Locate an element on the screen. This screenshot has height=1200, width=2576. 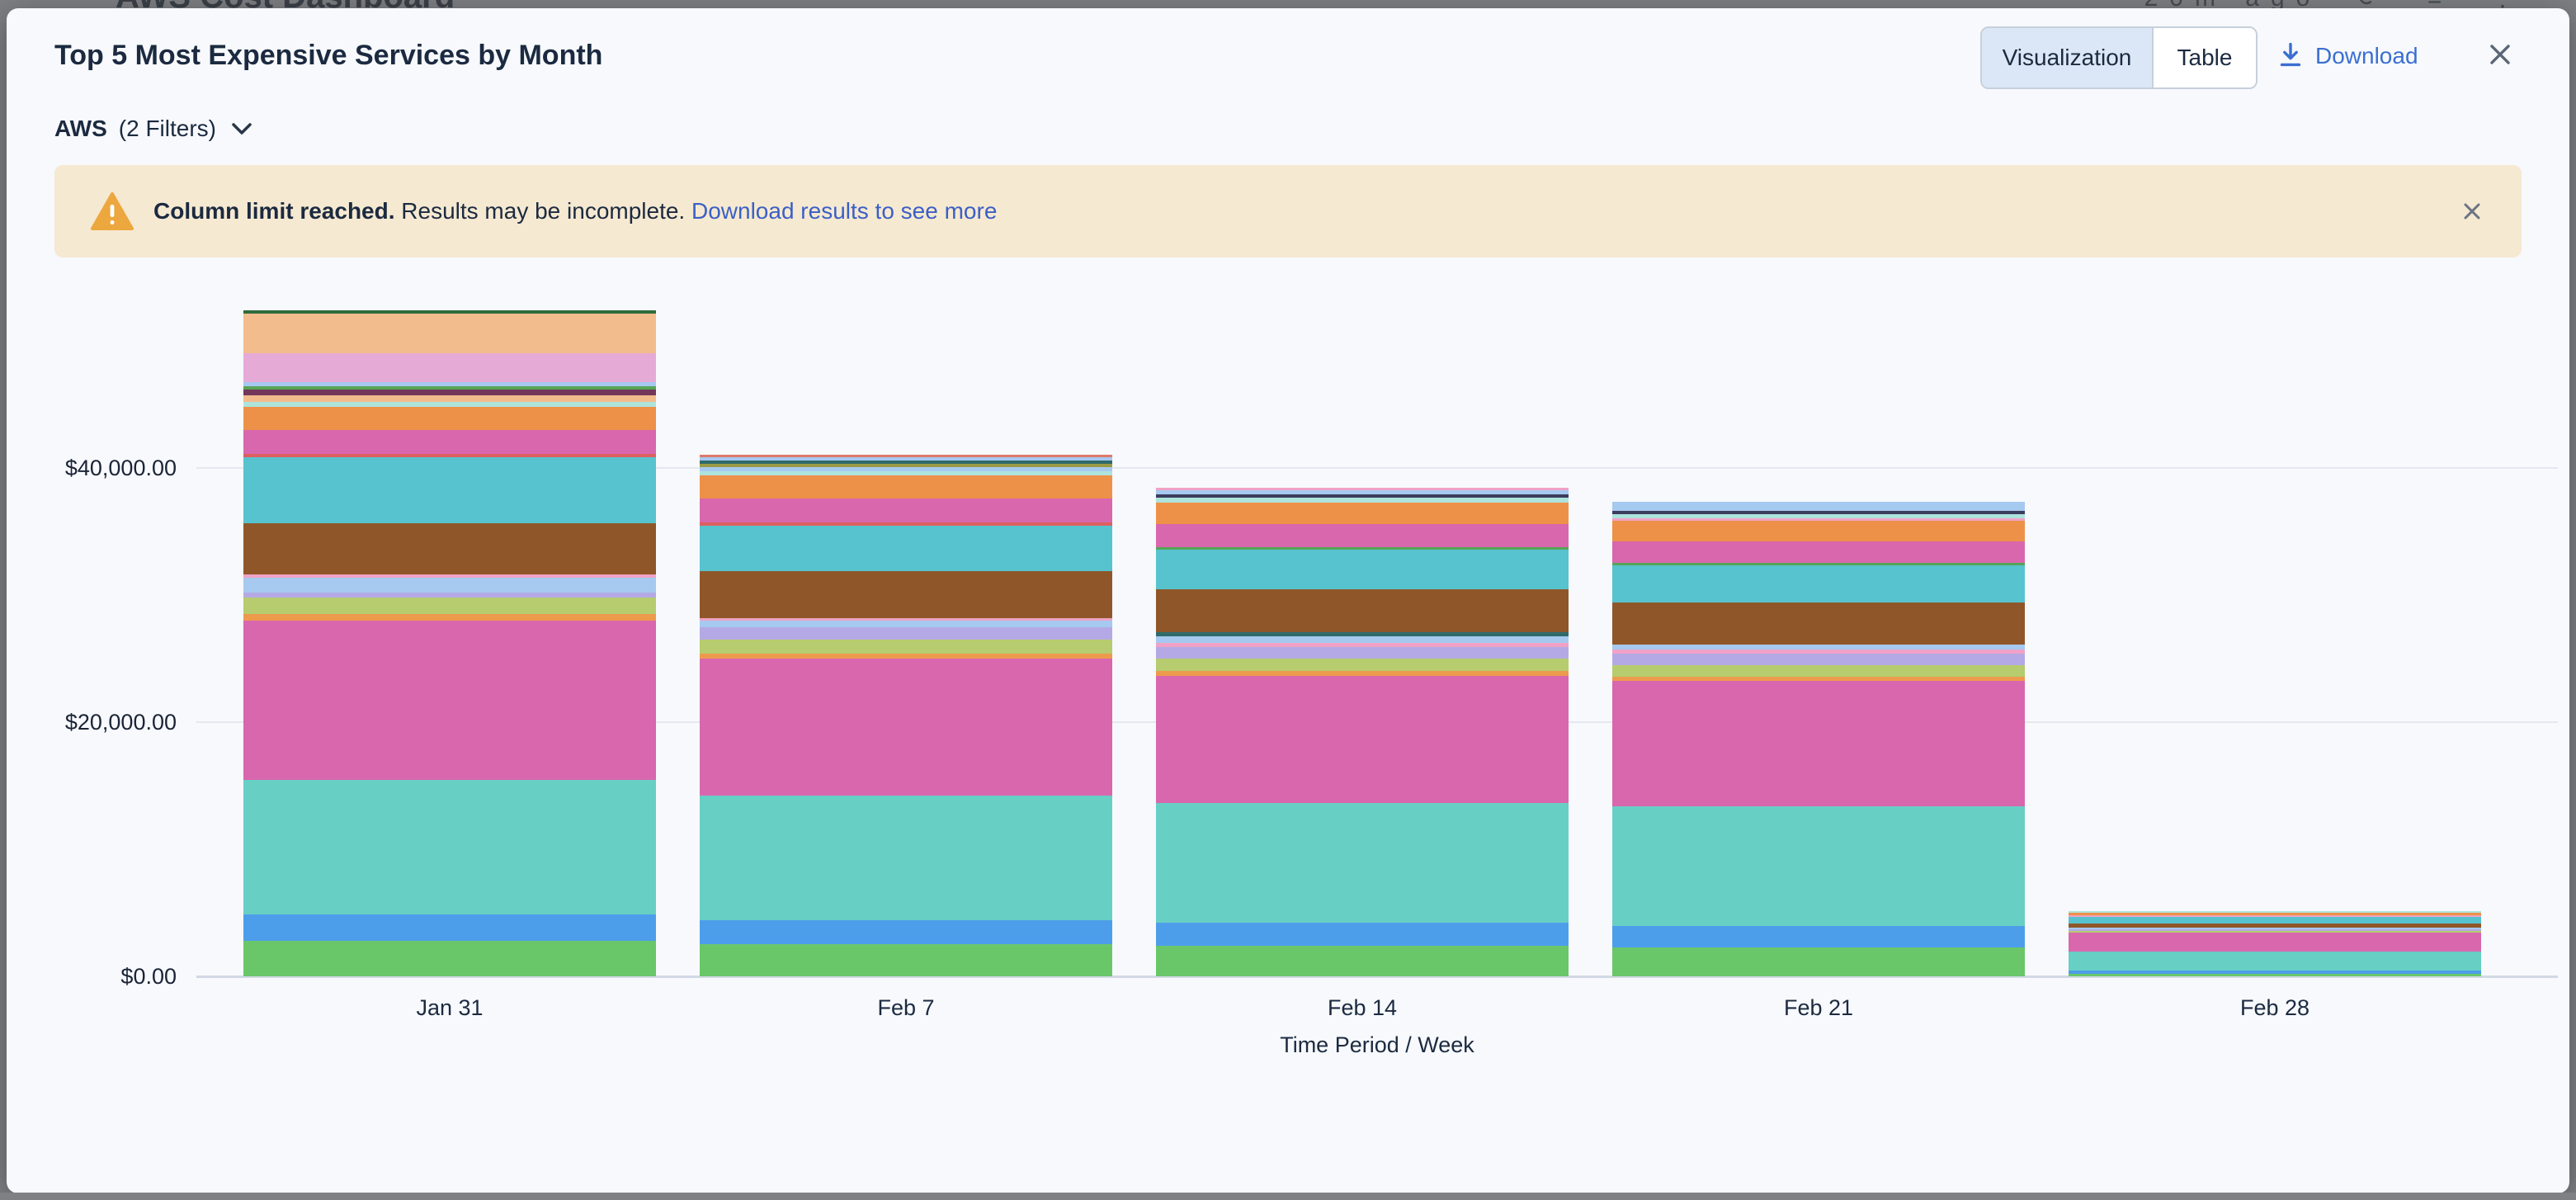
modal-close-button is located at coordinates (2500, 54).